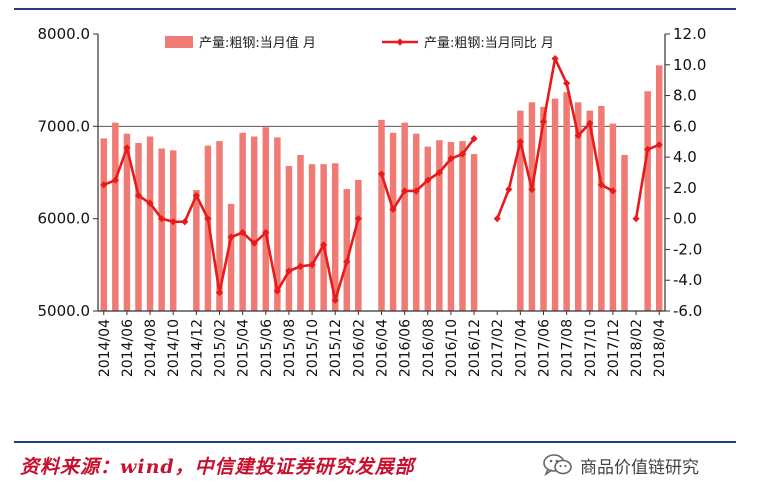  I want to click on yoy-point-2015/01, so click(208, 219).